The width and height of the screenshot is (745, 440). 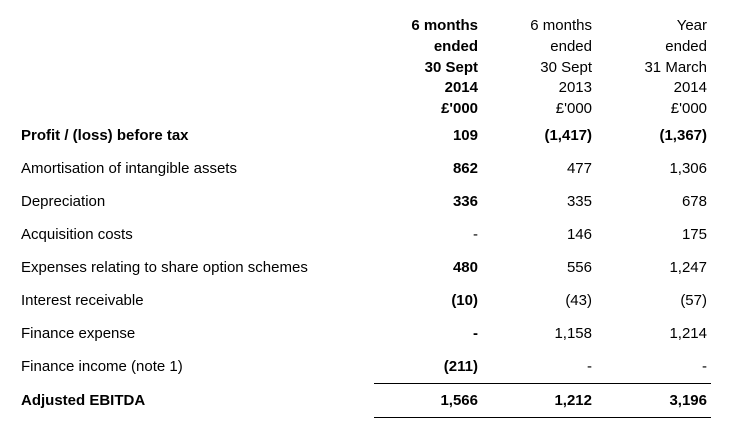 I want to click on value-year-2014: 175, so click(x=694, y=234).